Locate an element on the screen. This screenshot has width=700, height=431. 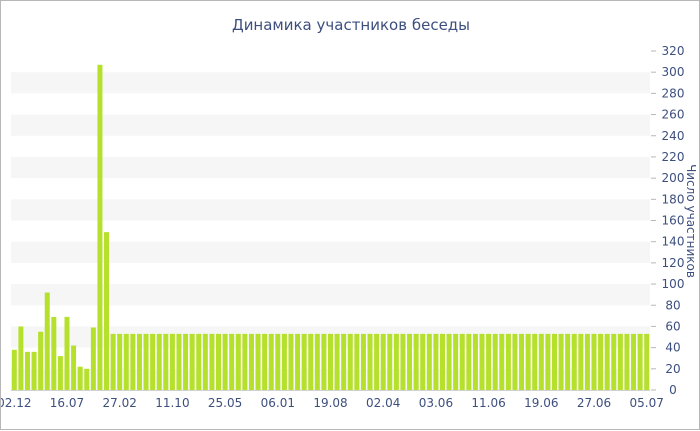
chart-title: Динамика участников беседы is located at coordinates (351, 25).